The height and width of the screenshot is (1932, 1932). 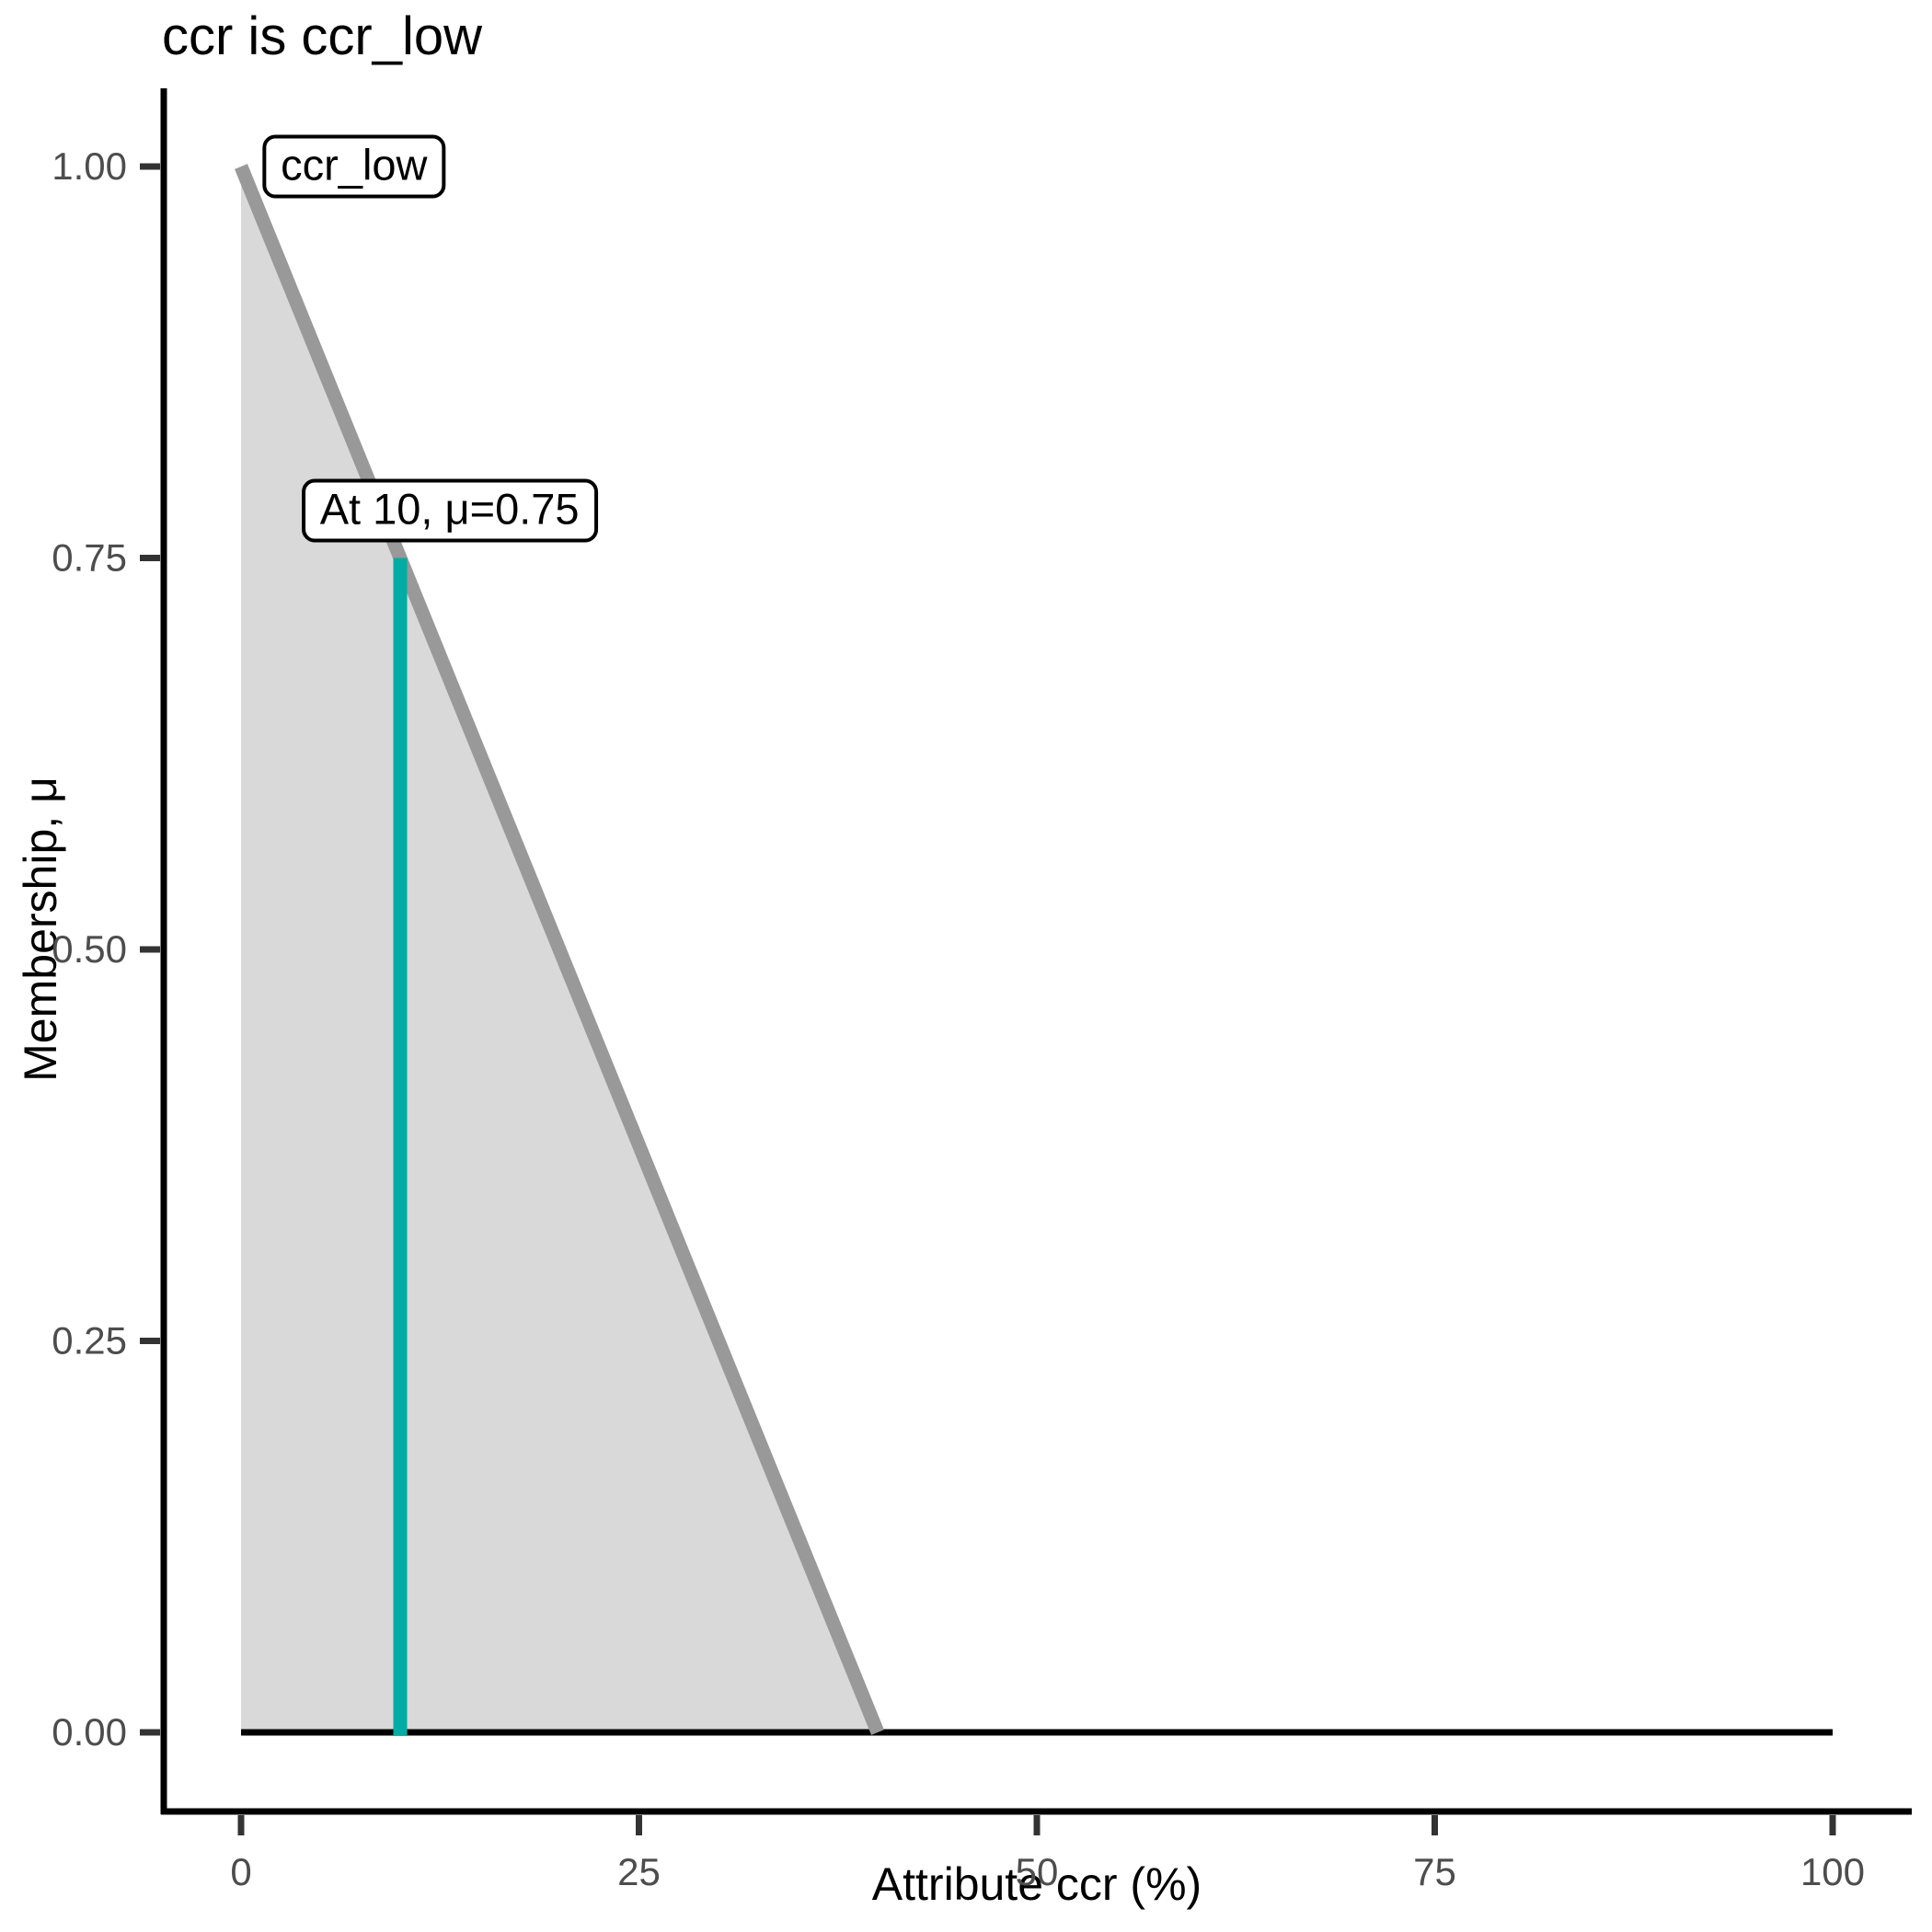 I want to click on x-tick-label: 0, so click(x=241, y=1871).